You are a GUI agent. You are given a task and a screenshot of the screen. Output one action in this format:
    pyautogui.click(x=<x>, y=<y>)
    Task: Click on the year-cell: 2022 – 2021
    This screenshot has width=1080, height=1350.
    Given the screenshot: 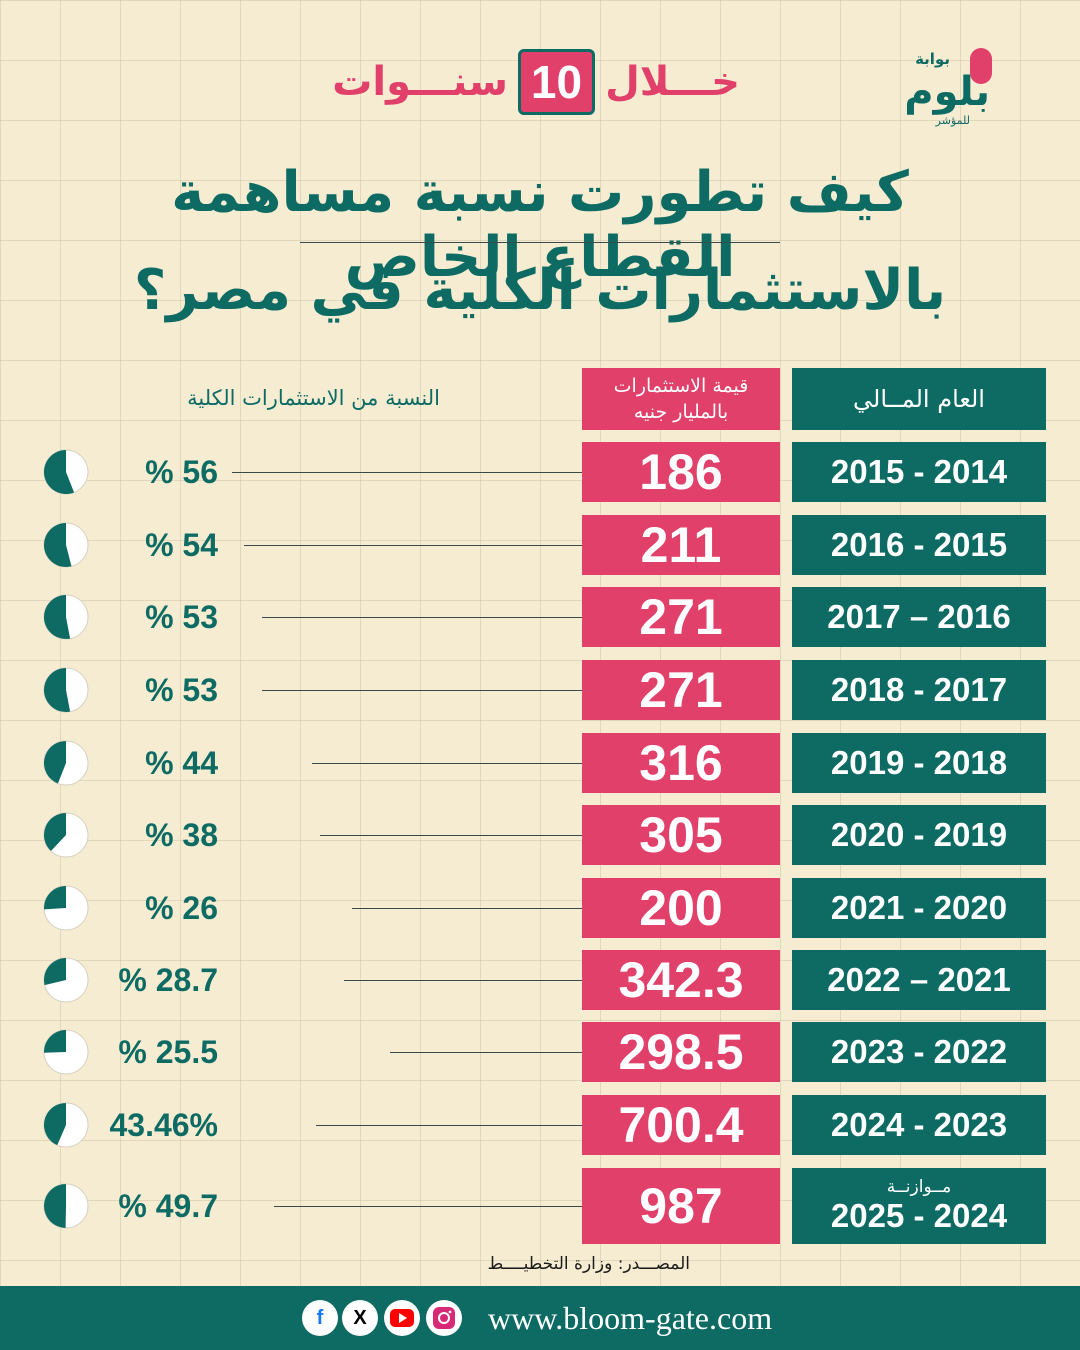 What is the action you would take?
    pyautogui.click(x=919, y=980)
    